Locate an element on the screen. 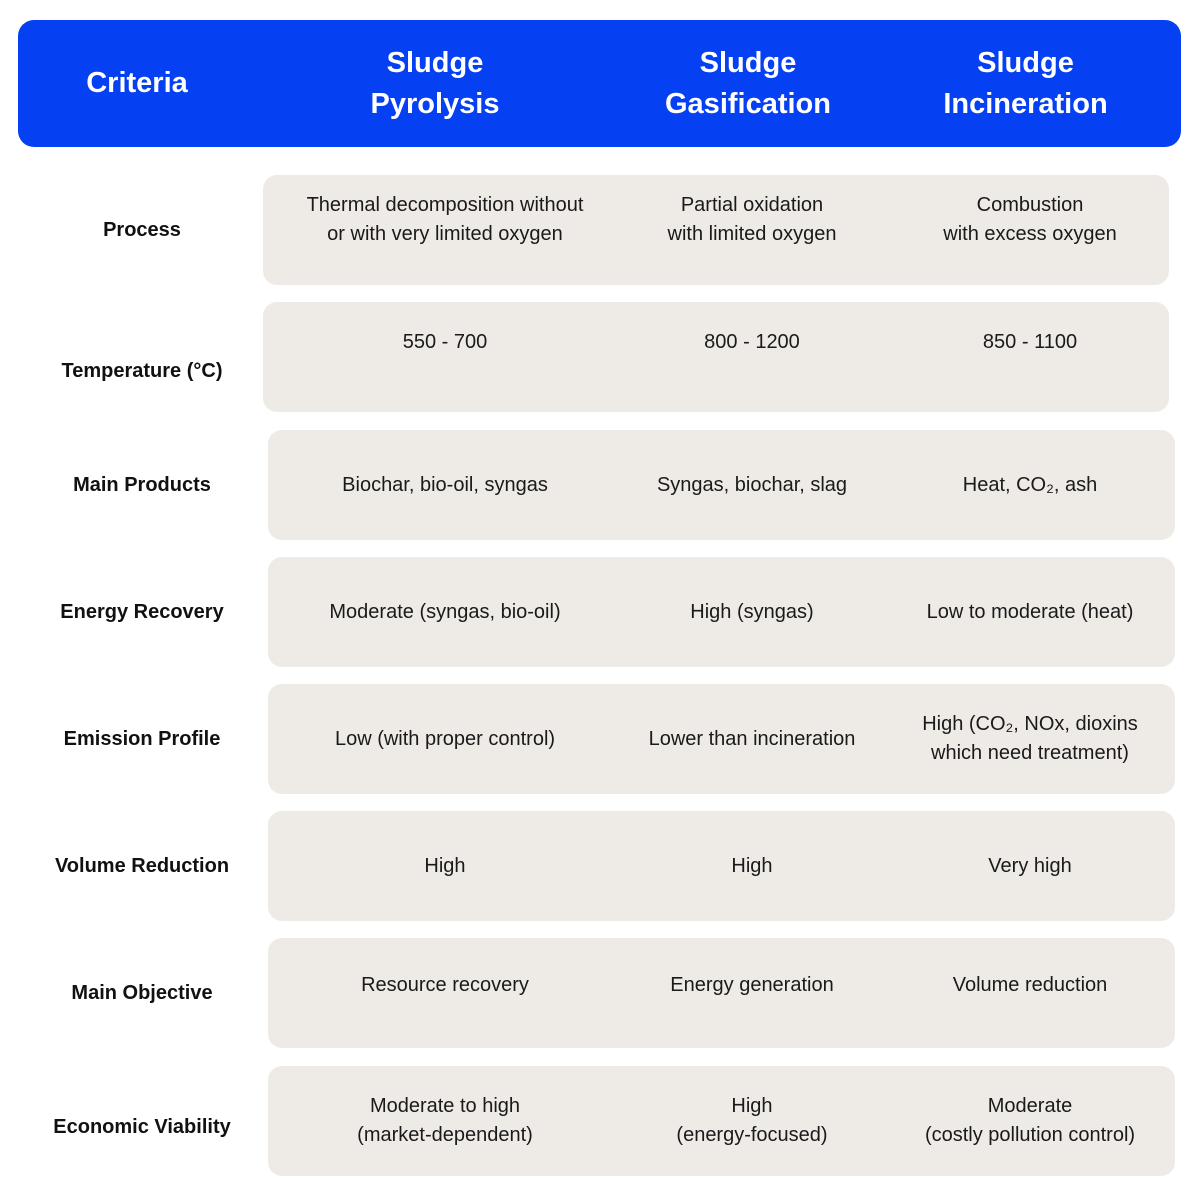  table-cell: Biochar, bio-oil, syngas is located at coordinates (445, 484).